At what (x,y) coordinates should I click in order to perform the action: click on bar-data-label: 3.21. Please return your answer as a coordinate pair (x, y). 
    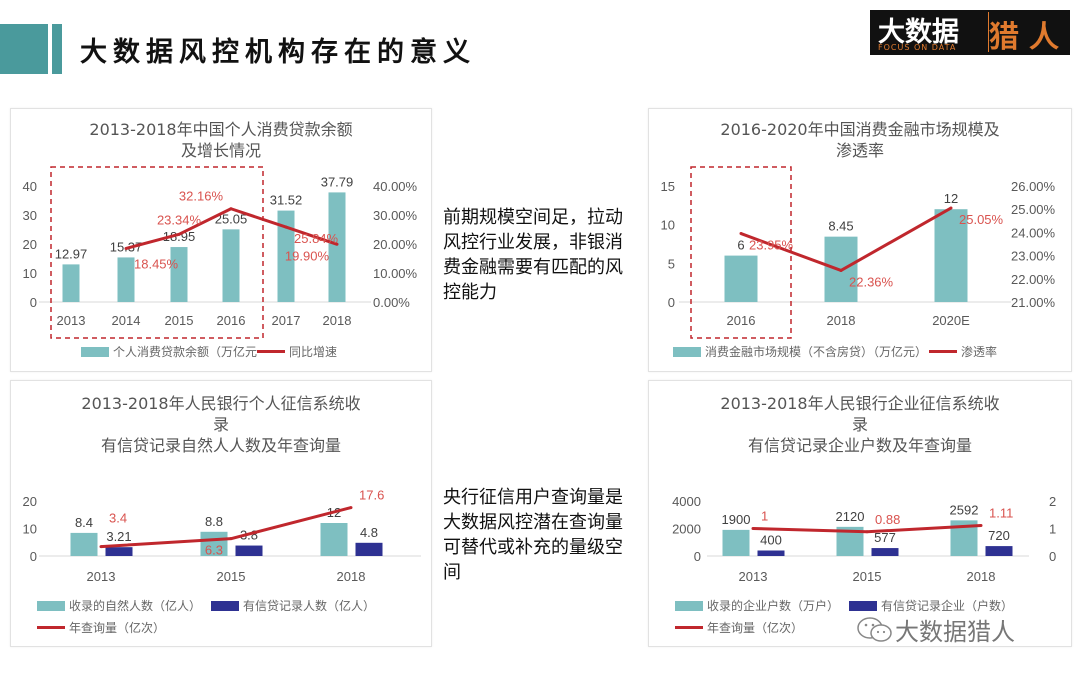
    Looking at the image, I should click on (118, 536).